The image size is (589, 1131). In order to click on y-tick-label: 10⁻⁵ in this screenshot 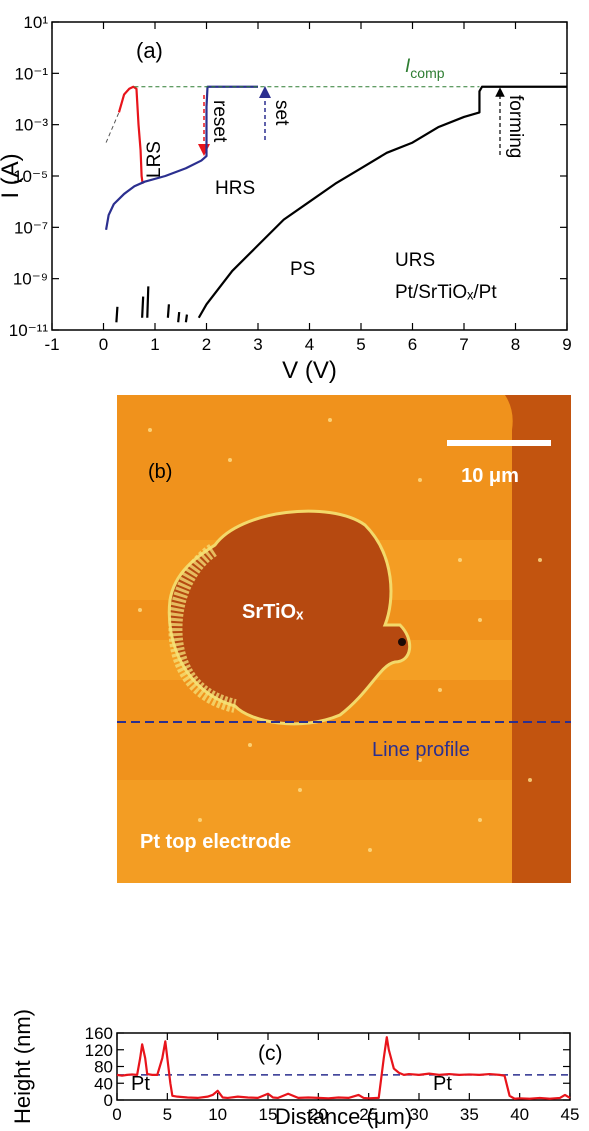, I will do `click(30, 176)`.